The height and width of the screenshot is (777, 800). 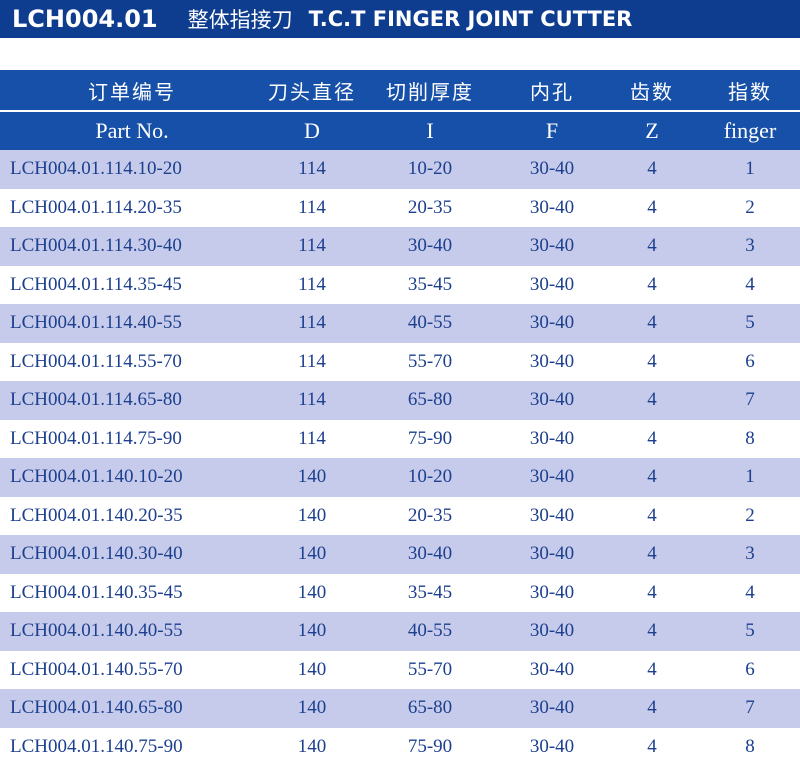 I want to click on part-number-cell: LCH004.01.114.40-55, so click(x=132, y=323).